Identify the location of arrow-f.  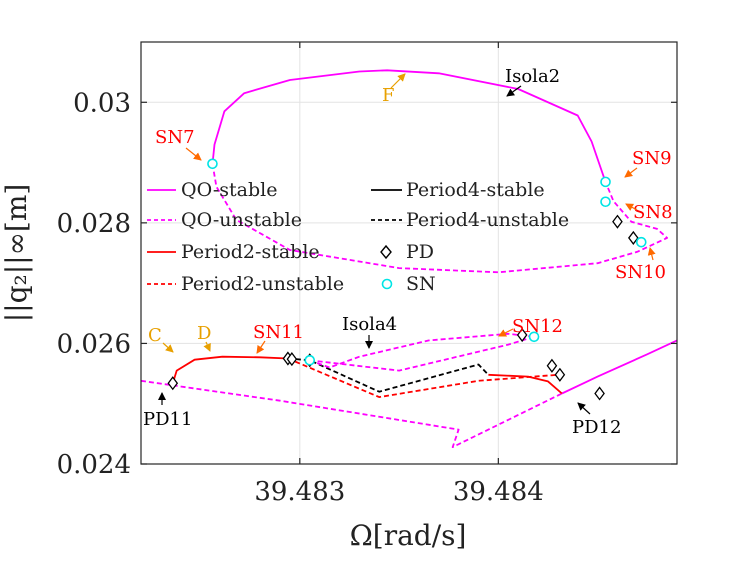
(398, 81).